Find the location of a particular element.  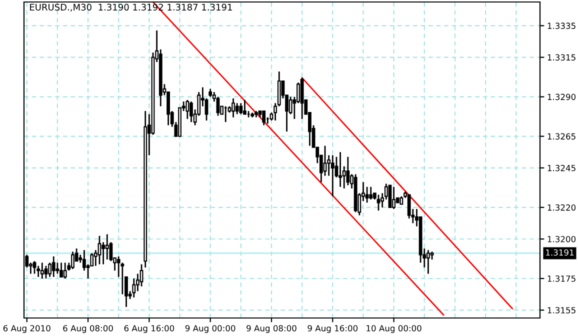

y-tick-label: 1.3175 is located at coordinates (562, 278).